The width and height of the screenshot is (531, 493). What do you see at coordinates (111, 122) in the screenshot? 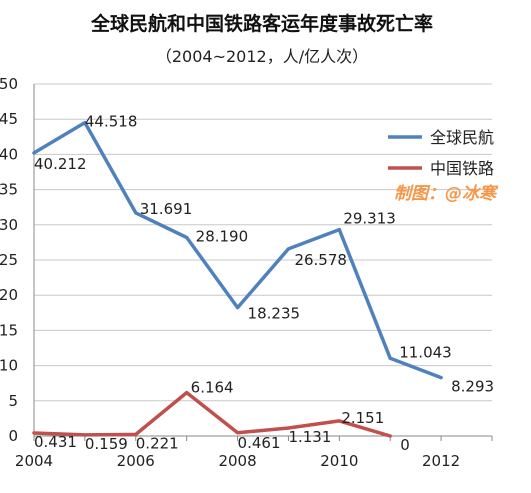
I see `data-label-global-aviation: 44.518` at bounding box center [111, 122].